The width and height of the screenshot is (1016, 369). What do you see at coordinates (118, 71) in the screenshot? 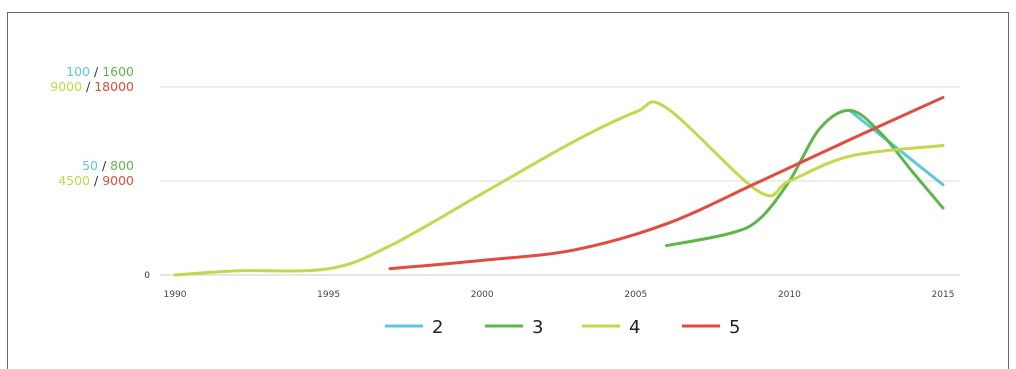
I see `y-axis-label-part: 1600` at bounding box center [118, 71].